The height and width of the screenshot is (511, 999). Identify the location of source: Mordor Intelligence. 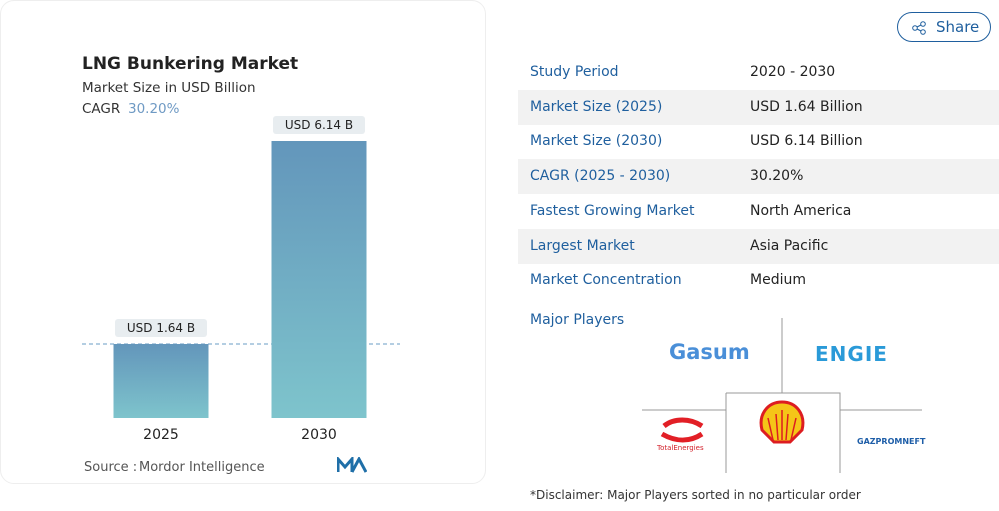
(202, 467).